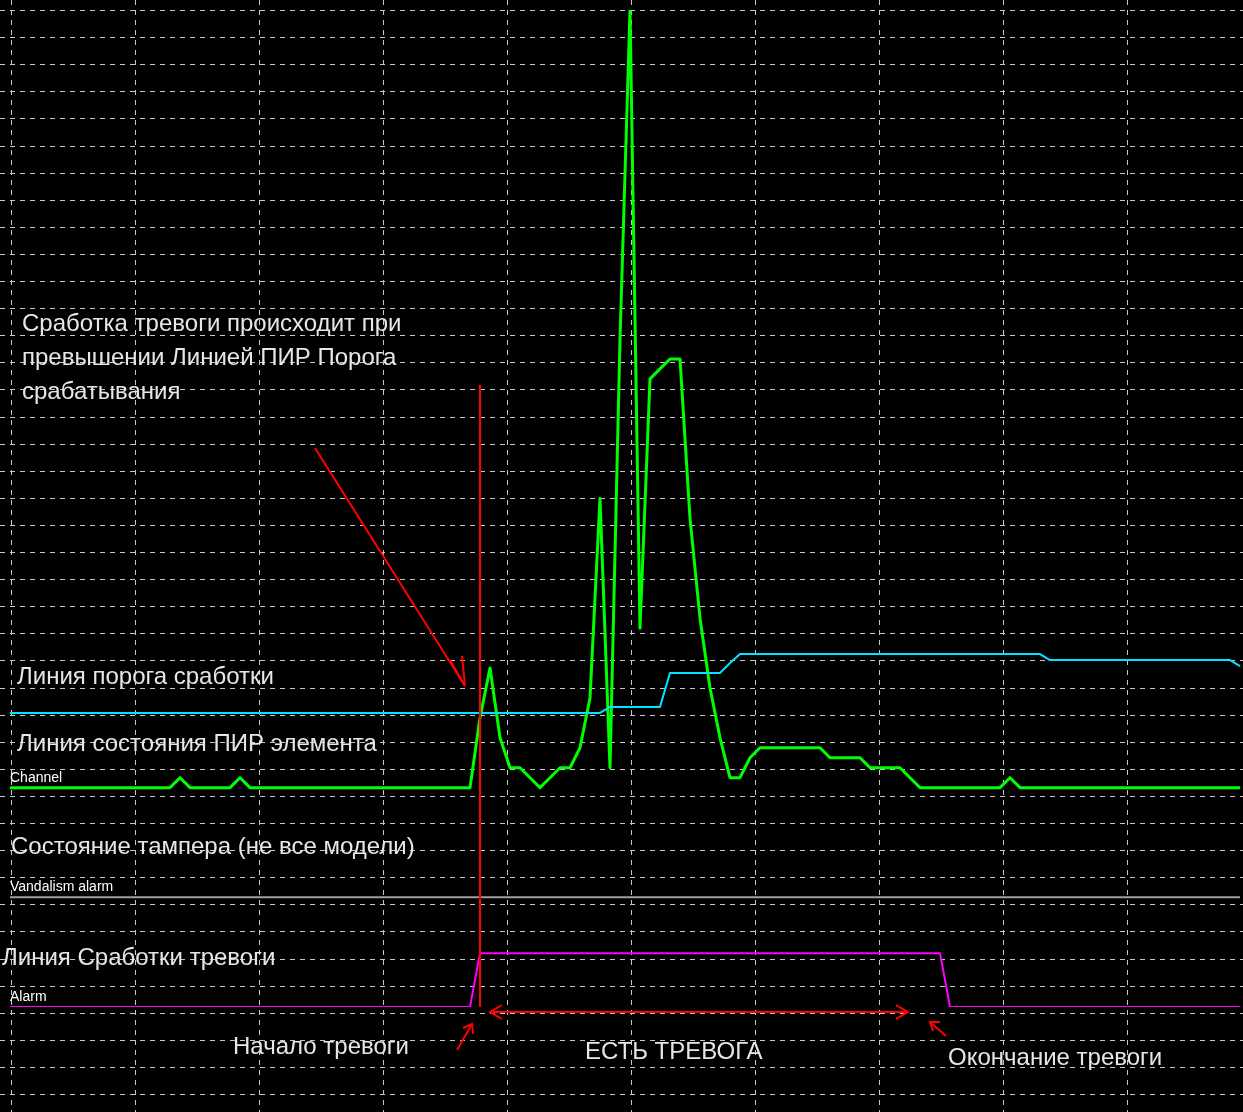 The width and height of the screenshot is (1243, 1112). Describe the element at coordinates (145, 676) in the screenshot. I see `annotation: Линия порога сработки` at that location.